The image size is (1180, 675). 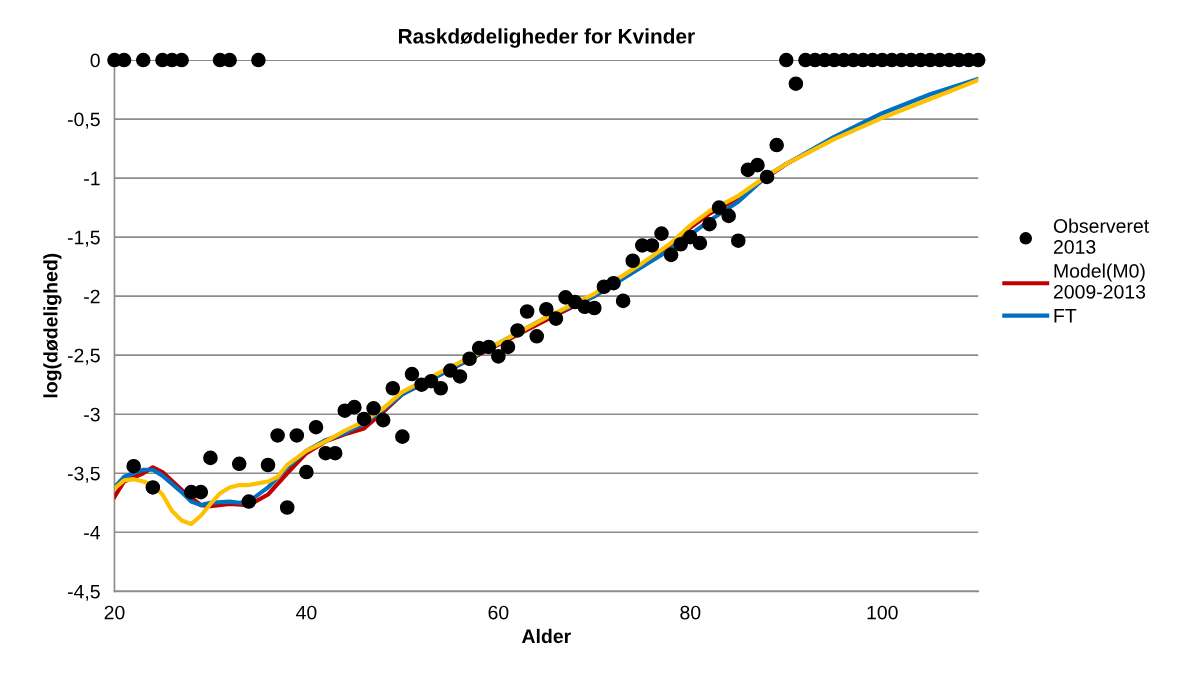 What do you see at coordinates (1101, 236) in the screenshot?
I see `legend-label: Observeret 2013` at bounding box center [1101, 236].